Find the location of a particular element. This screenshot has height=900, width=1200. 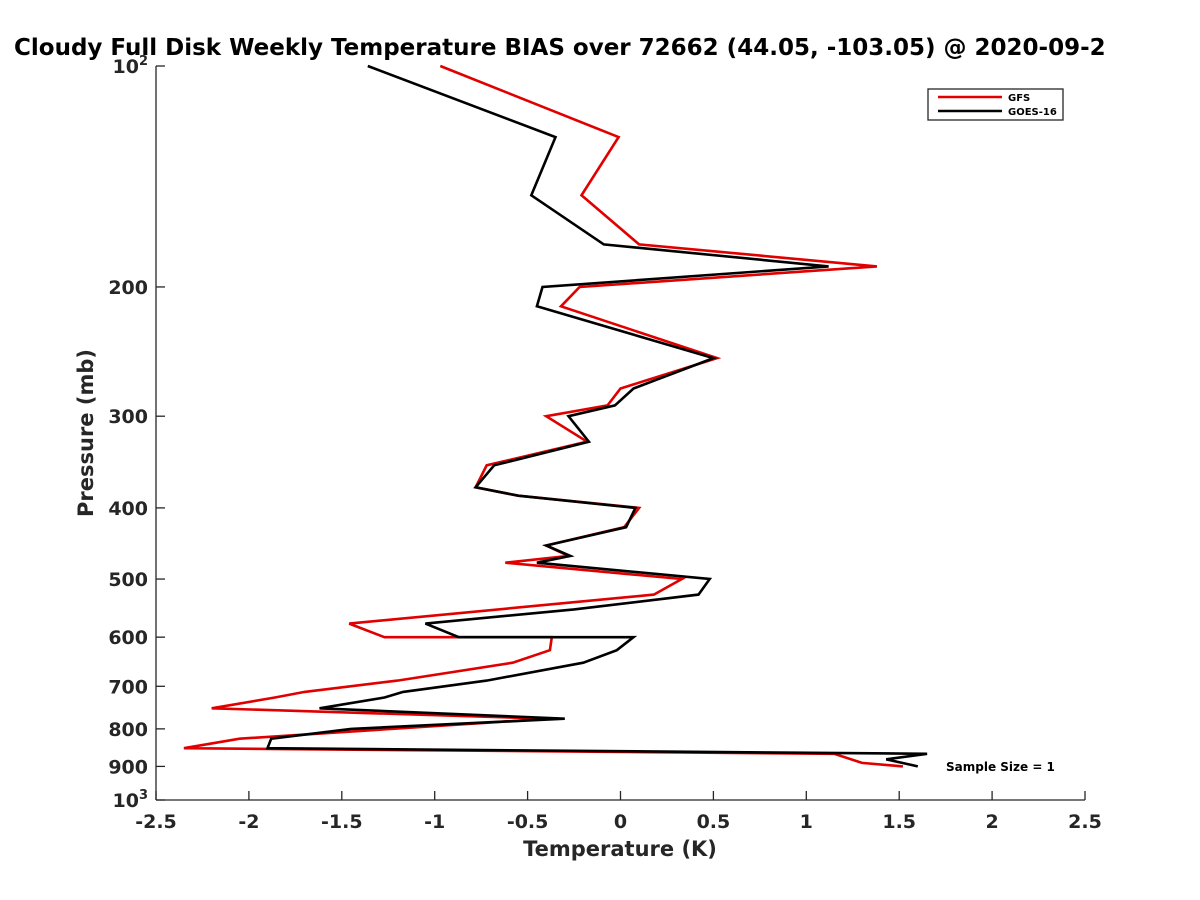

y-tick-label: 500 is located at coordinates (128, 580).